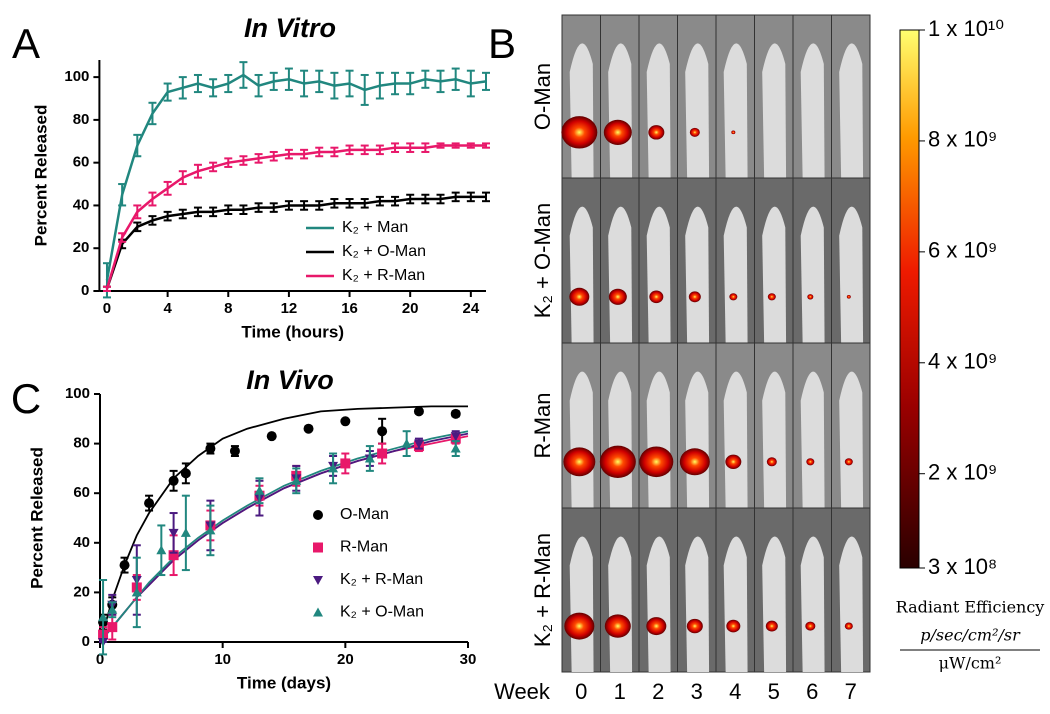 This screenshot has width=1050, height=714. I want to click on x-tick-label: 16, so click(349, 308).